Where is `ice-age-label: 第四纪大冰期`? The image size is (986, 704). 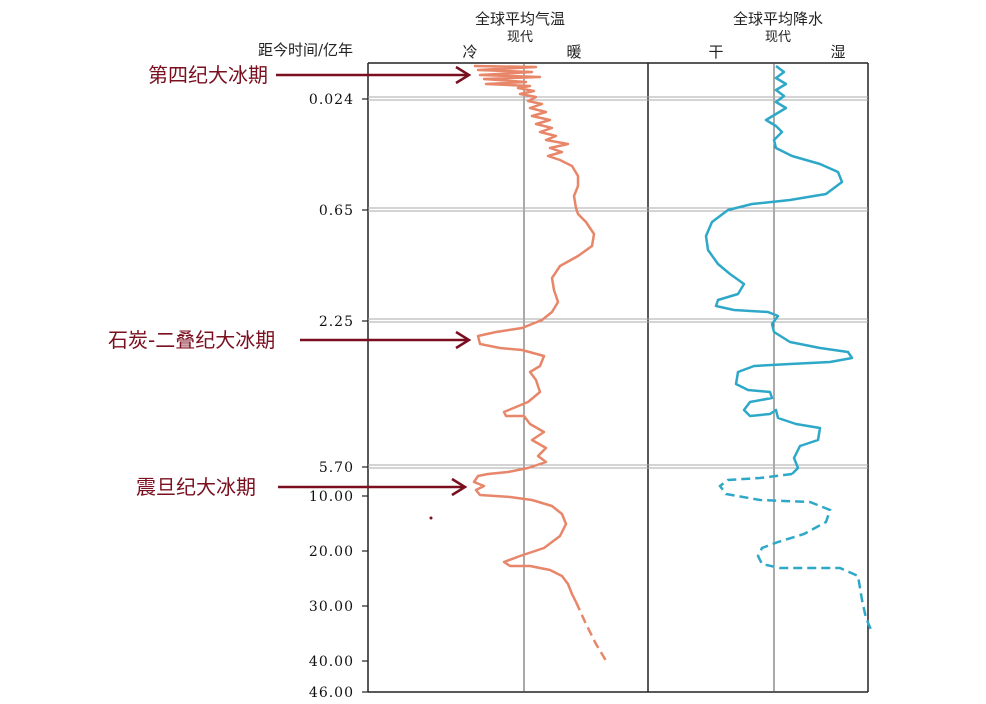 ice-age-label: 第四纪大冰期 is located at coordinates (208, 75).